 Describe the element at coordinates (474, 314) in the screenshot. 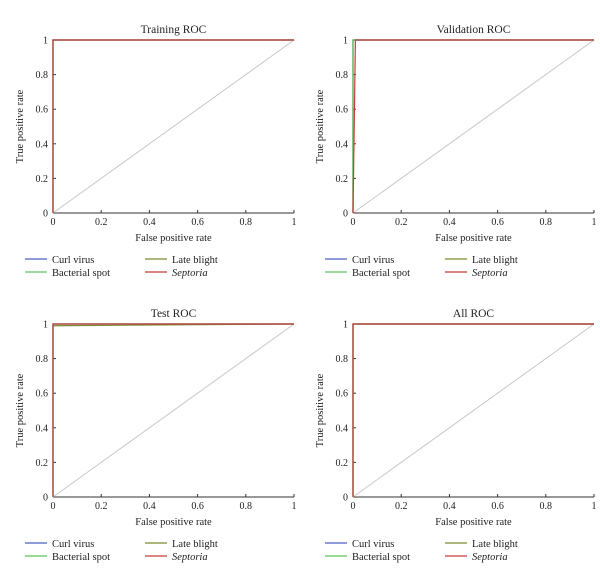

I see `chart-title: All ROC` at that location.